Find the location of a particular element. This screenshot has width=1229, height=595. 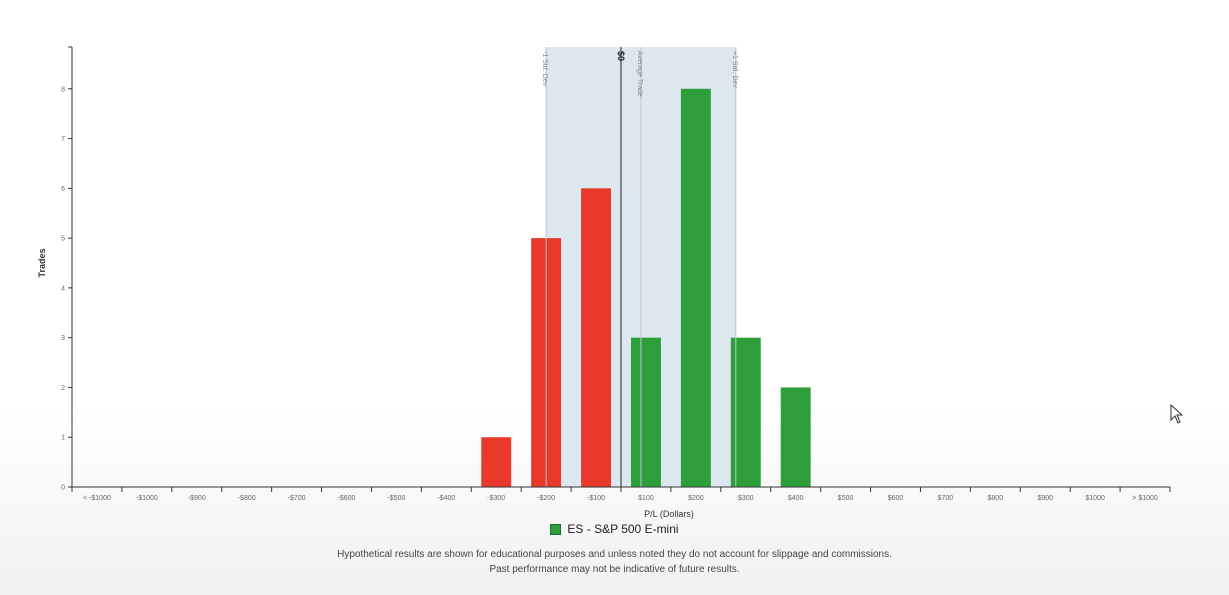

ref-label-0: -1 Std. Dev is located at coordinates (544, 69).